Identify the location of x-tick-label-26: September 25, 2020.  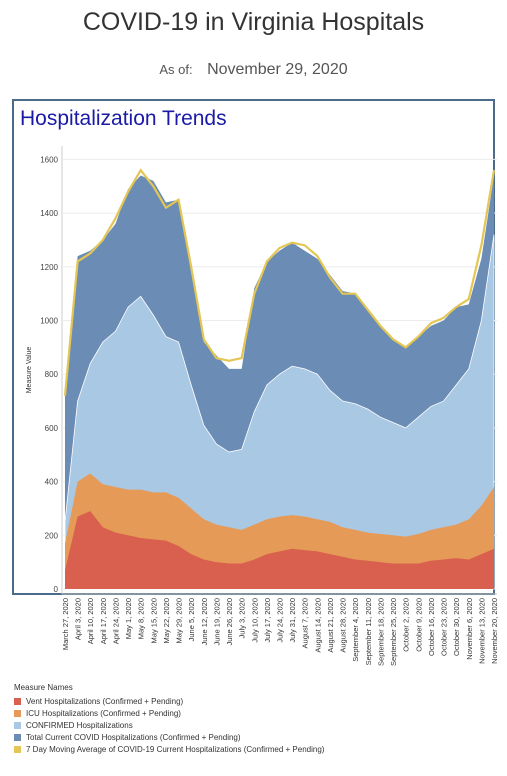
(393, 632).